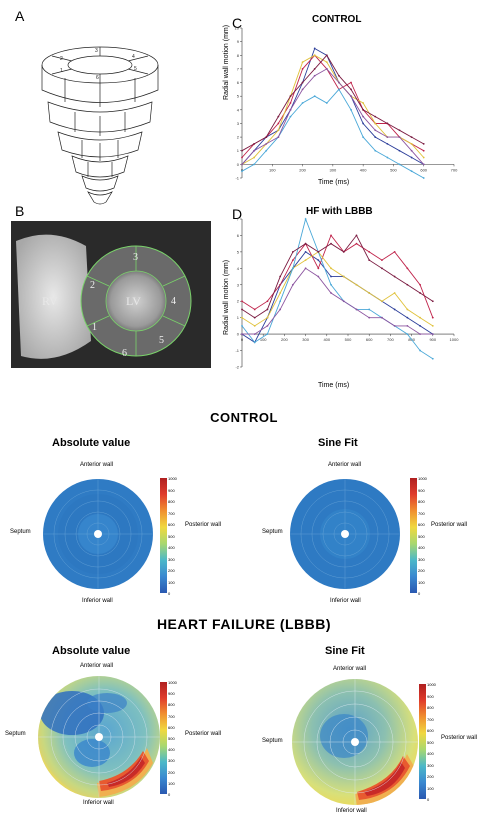 This screenshot has width=488, height=829. I want to click on hf-x-tick-label: 1000, so click(455, 339).